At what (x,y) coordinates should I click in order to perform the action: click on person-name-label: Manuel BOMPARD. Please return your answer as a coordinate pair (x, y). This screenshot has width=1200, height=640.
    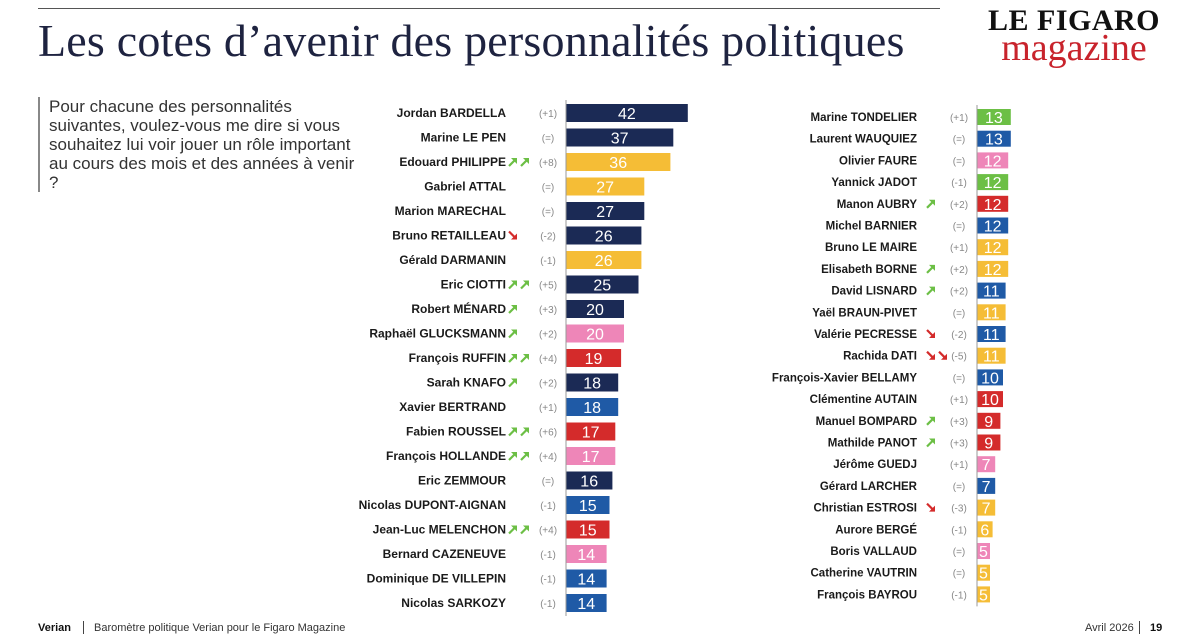
    Looking at the image, I should click on (866, 422).